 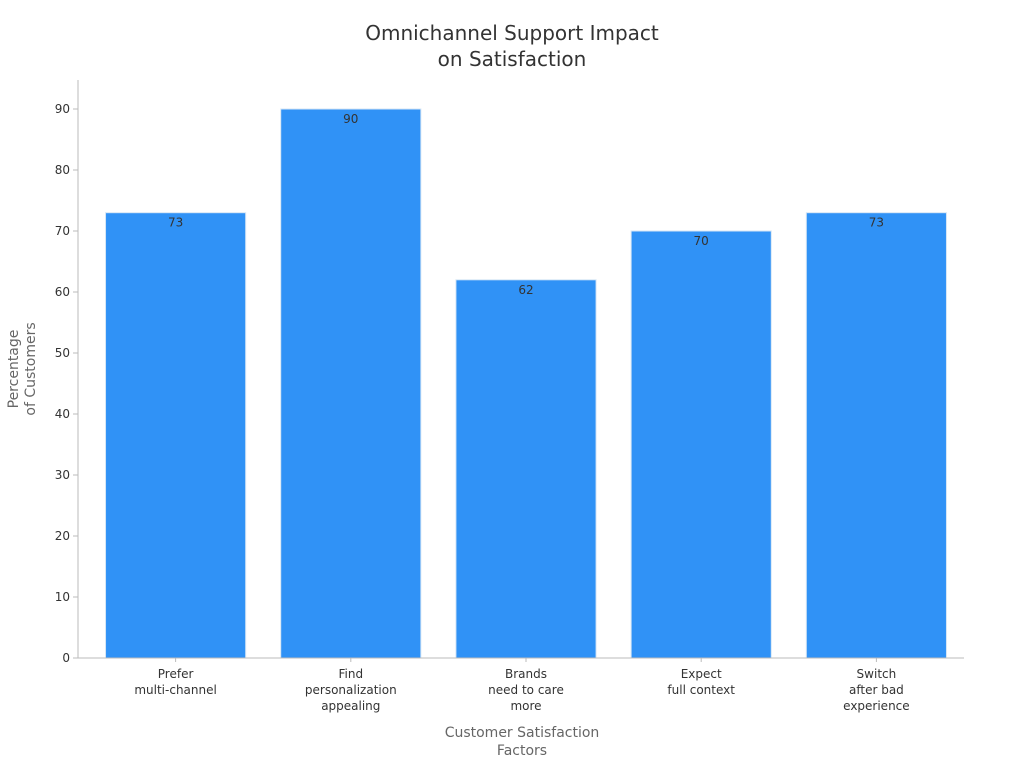 I want to click on y-axis-title-text: Percentageof Customers, so click(x=22, y=368).